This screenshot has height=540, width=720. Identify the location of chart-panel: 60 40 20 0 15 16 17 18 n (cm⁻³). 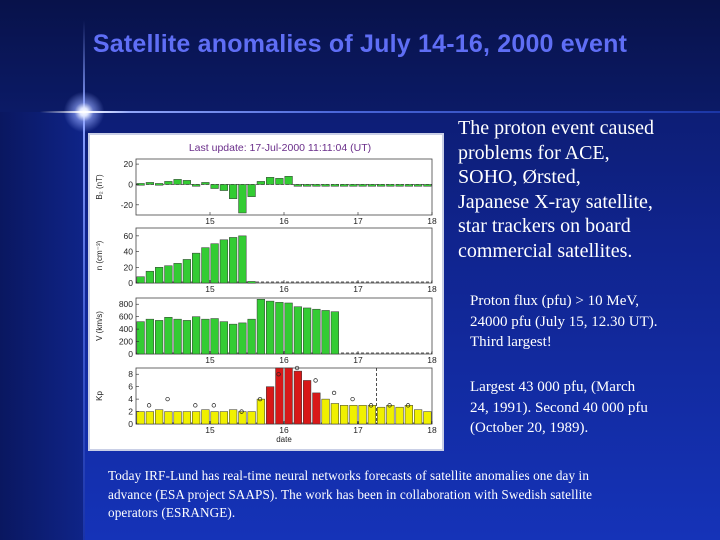
(266, 260).